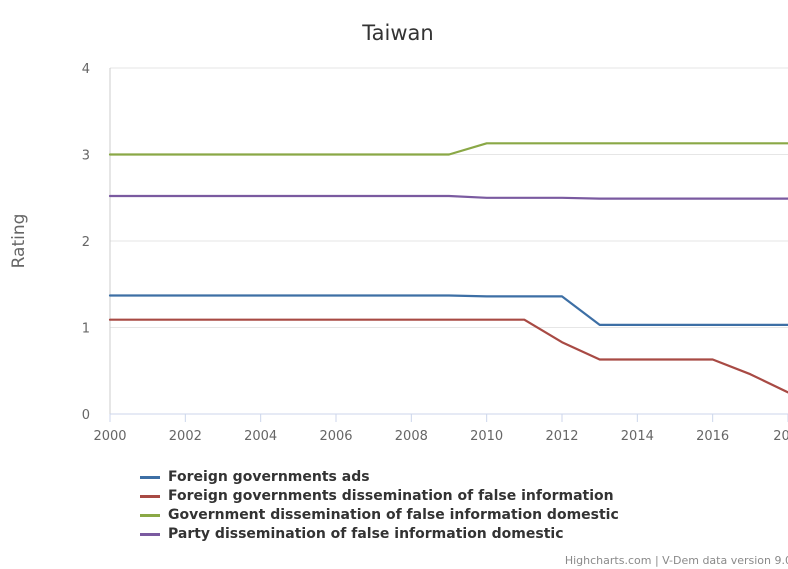  I want to click on y-tick-label: 0, so click(86, 415).